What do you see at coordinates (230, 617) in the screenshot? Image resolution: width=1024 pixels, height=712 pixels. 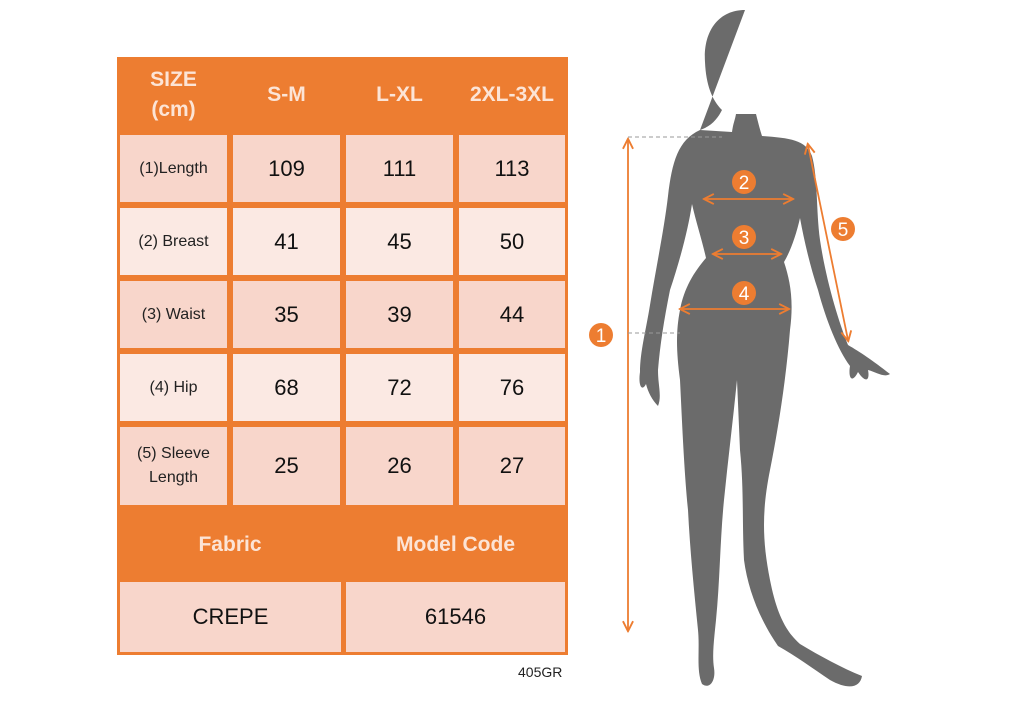 I see `fabric-value: CREPE` at bounding box center [230, 617].